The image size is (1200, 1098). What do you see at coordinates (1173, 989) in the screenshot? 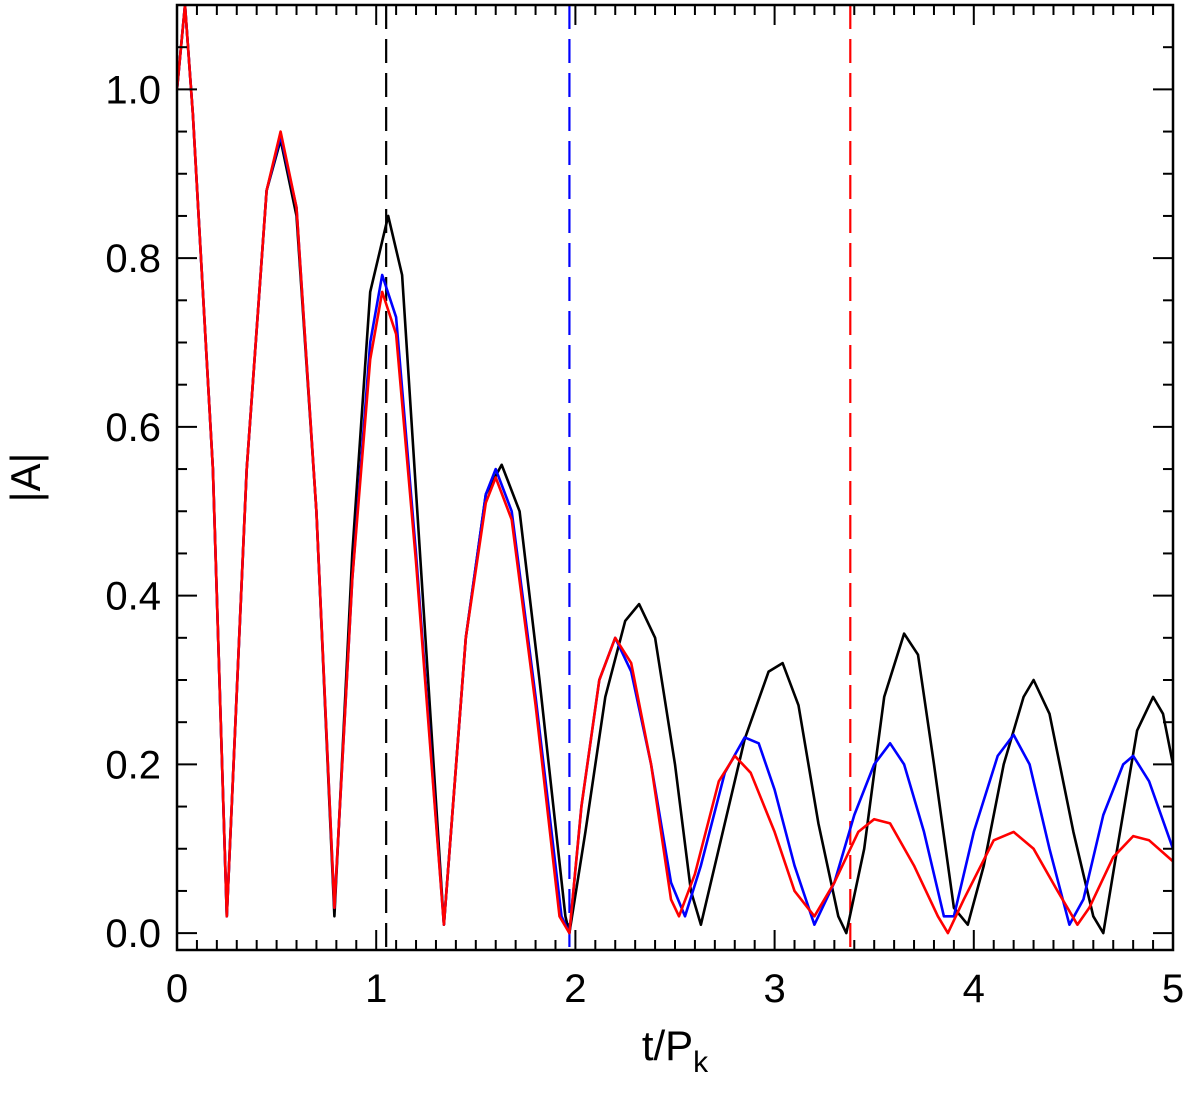
I see `x-tick-label: 5` at bounding box center [1173, 989].